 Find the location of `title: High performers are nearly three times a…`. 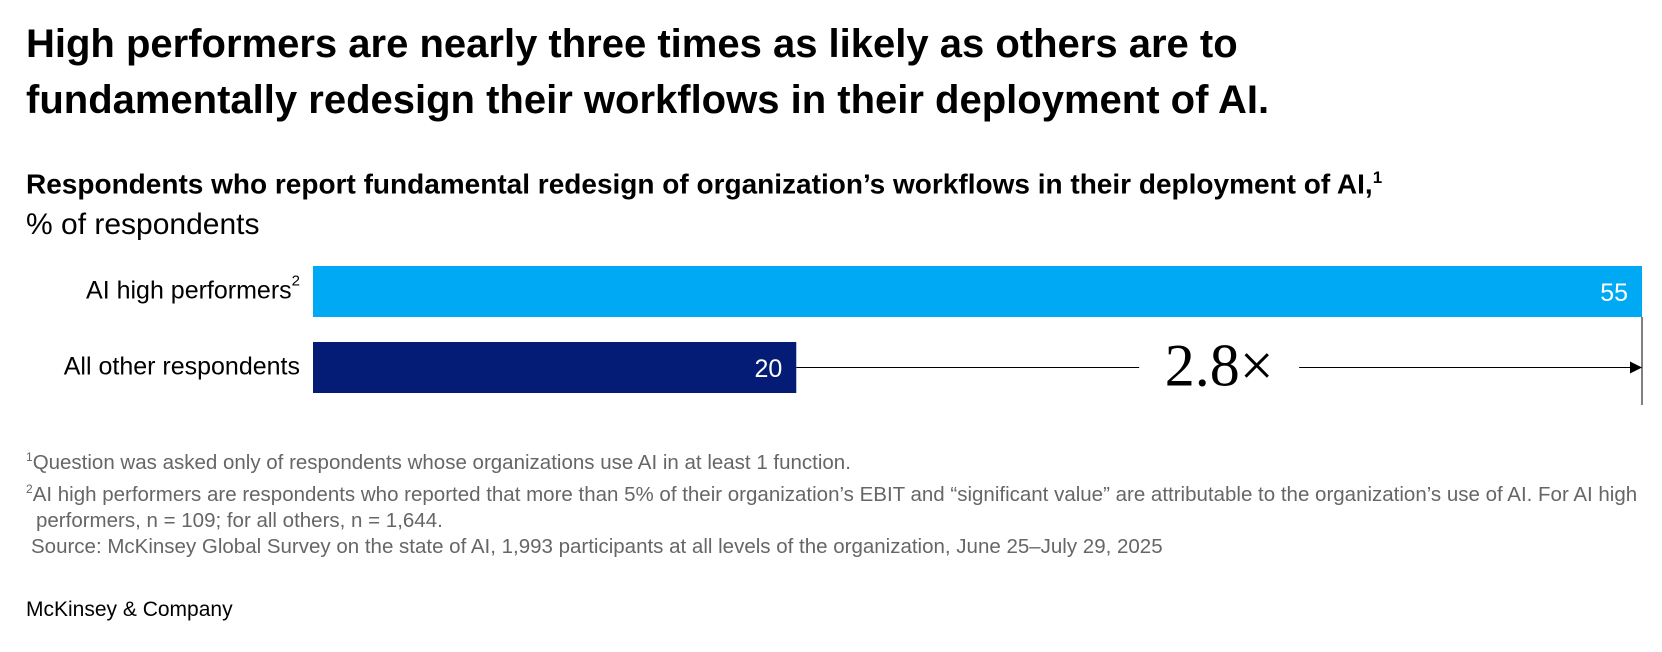

title: High performers are nearly three times a… is located at coordinates (648, 72).